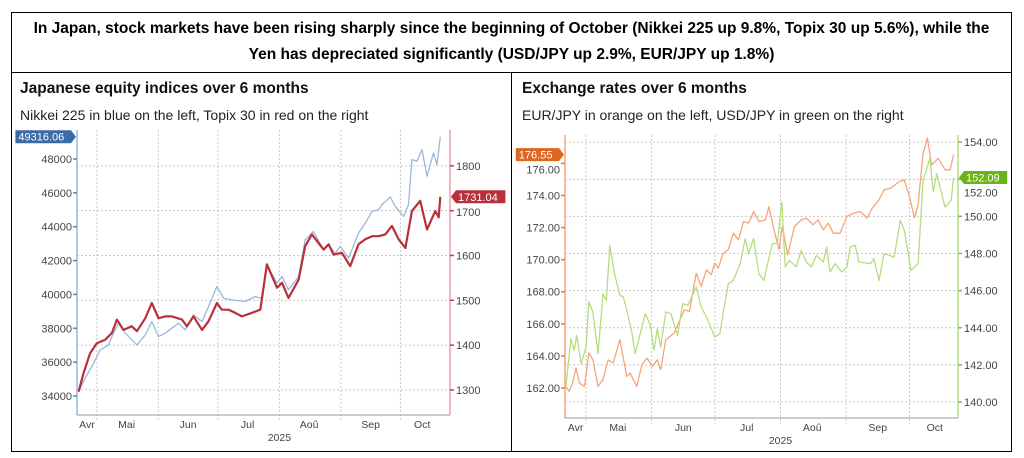  I want to click on left-axis-tick-label: 170.00, so click(543, 261).